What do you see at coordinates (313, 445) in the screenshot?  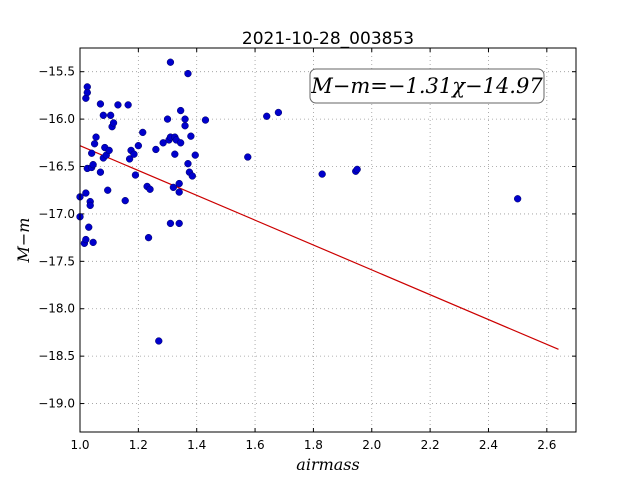 I see `x-tick-label: 1.8` at bounding box center [313, 445].